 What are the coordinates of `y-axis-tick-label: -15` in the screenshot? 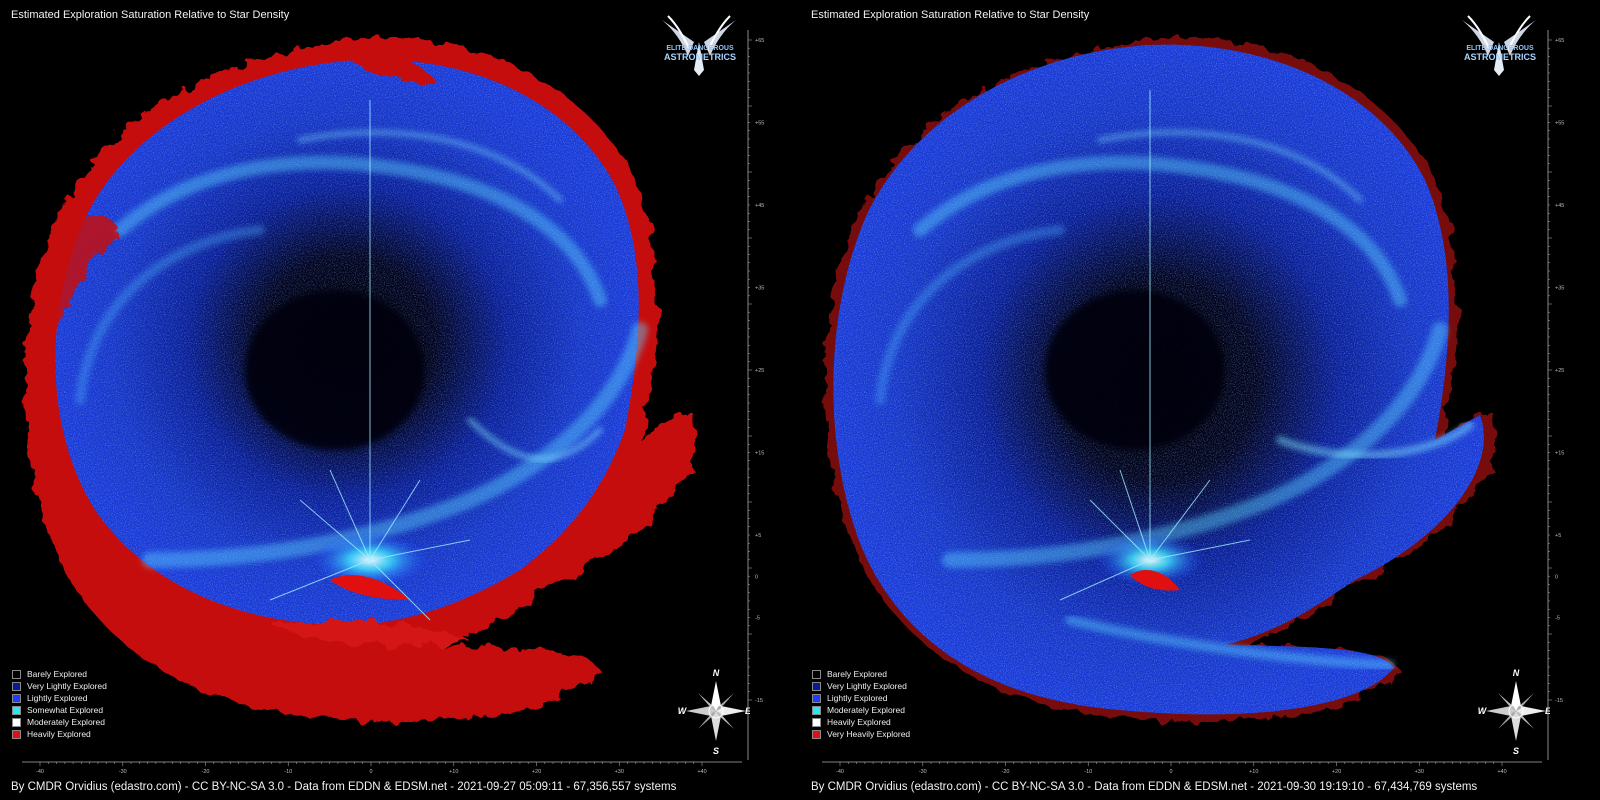 It's located at (759, 701).